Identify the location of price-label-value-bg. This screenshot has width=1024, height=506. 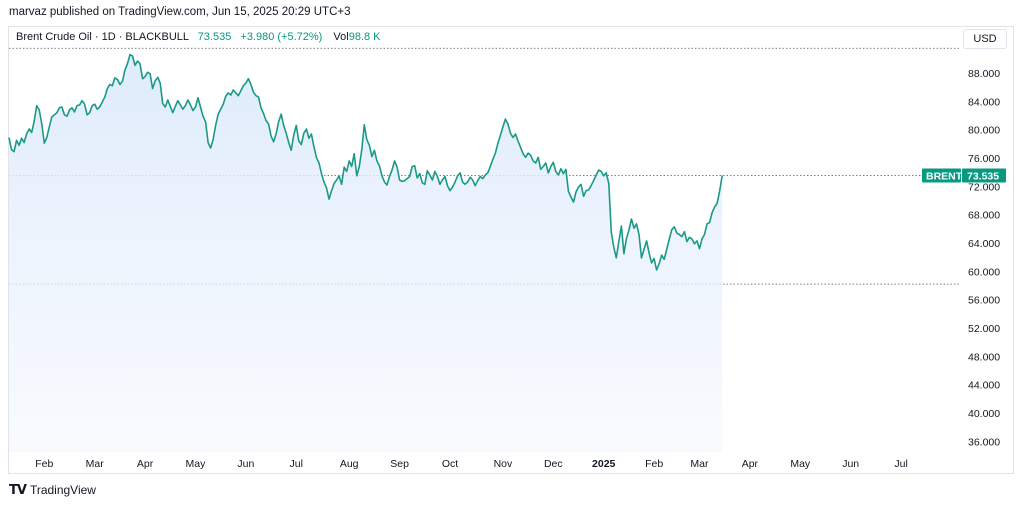
(984, 175).